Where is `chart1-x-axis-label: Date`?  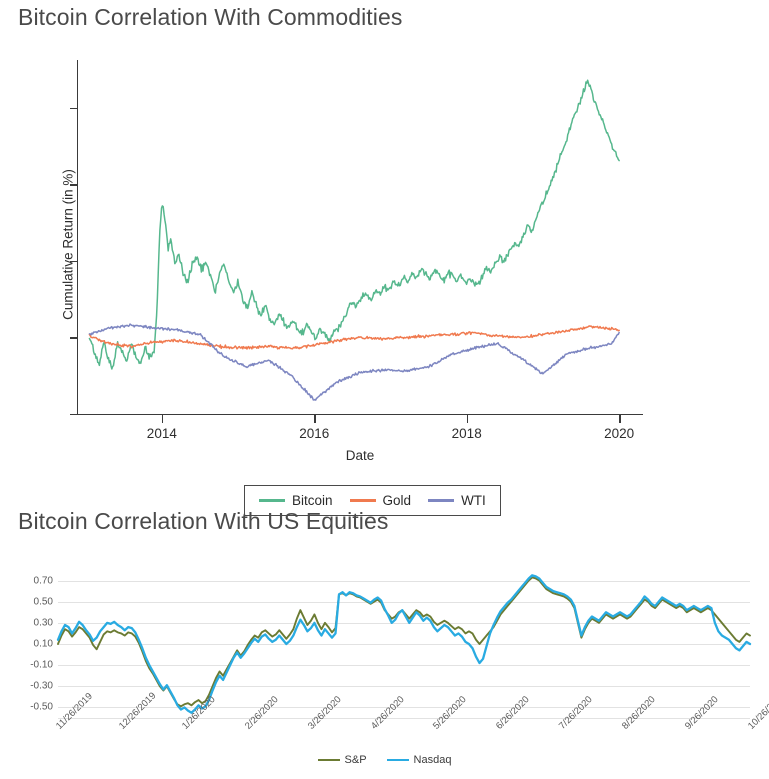
chart1-x-axis-label: Date is located at coordinates (360, 455).